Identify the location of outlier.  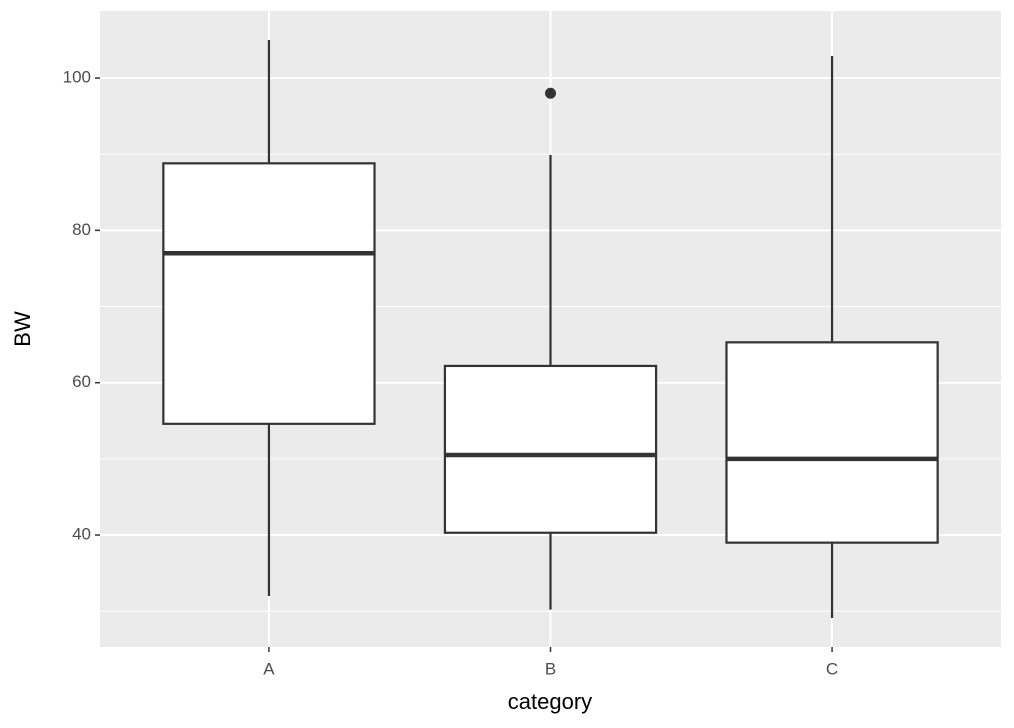
(550, 93).